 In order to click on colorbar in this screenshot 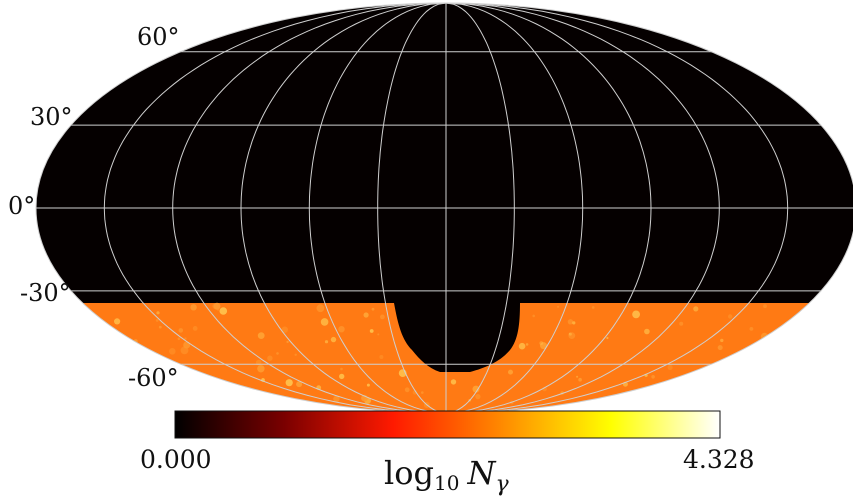, I will do `click(447, 424)`.